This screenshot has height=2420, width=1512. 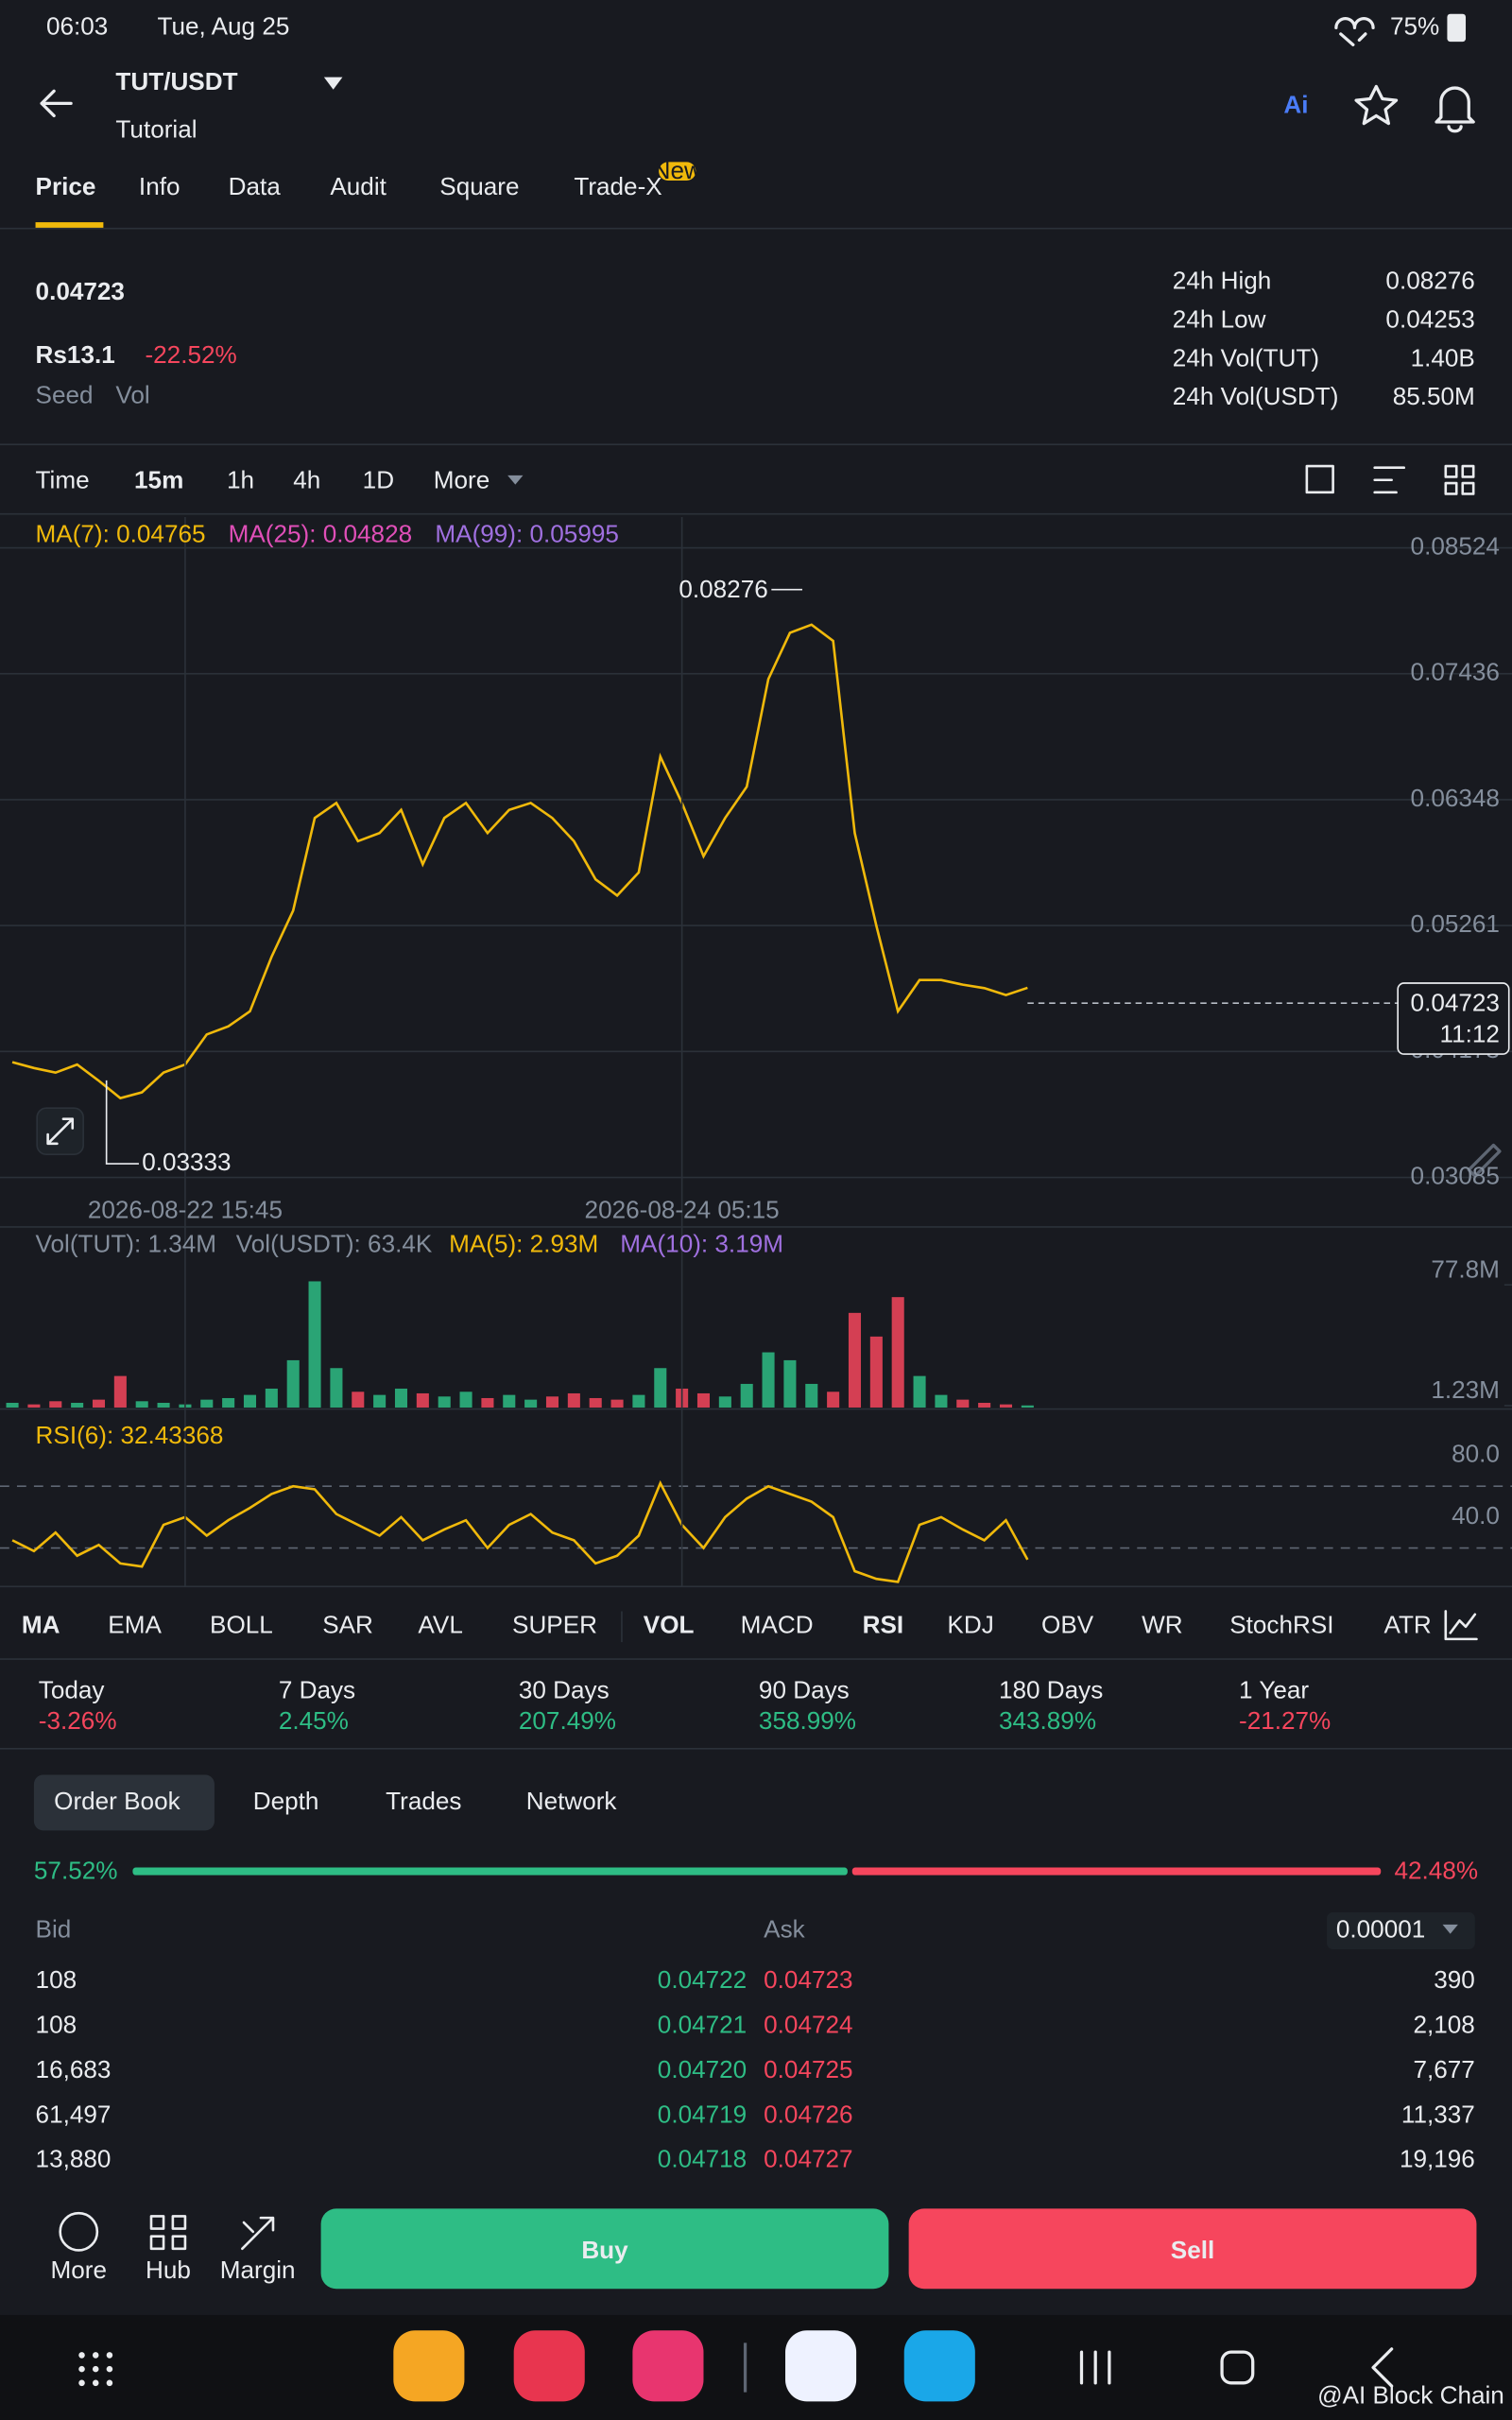 I want to click on app-deepseek, so click(x=821, y=2366).